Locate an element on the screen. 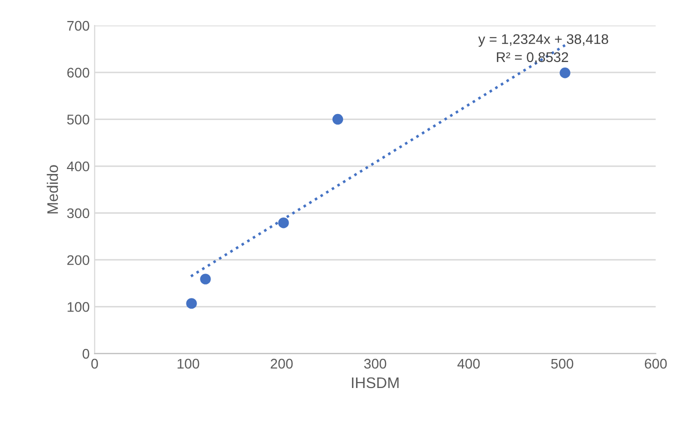  x-tick-label: 300 is located at coordinates (375, 363).